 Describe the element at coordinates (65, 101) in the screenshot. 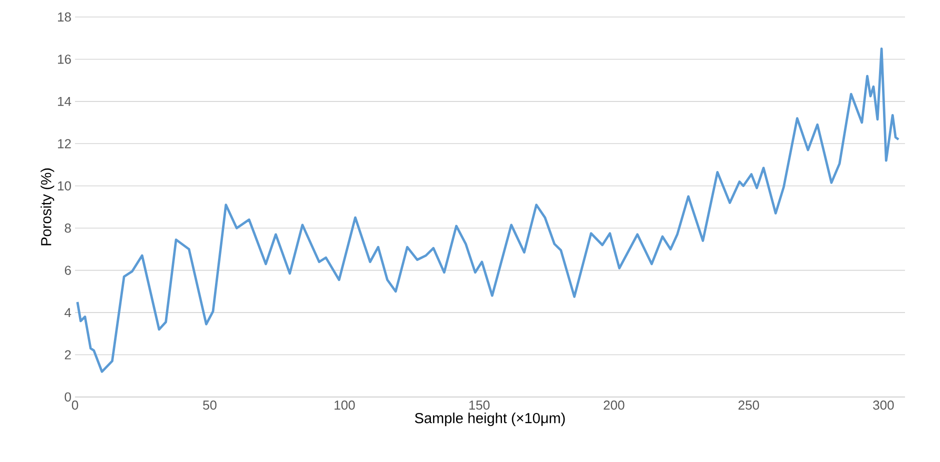

I see `y-tick-label: 14` at that location.